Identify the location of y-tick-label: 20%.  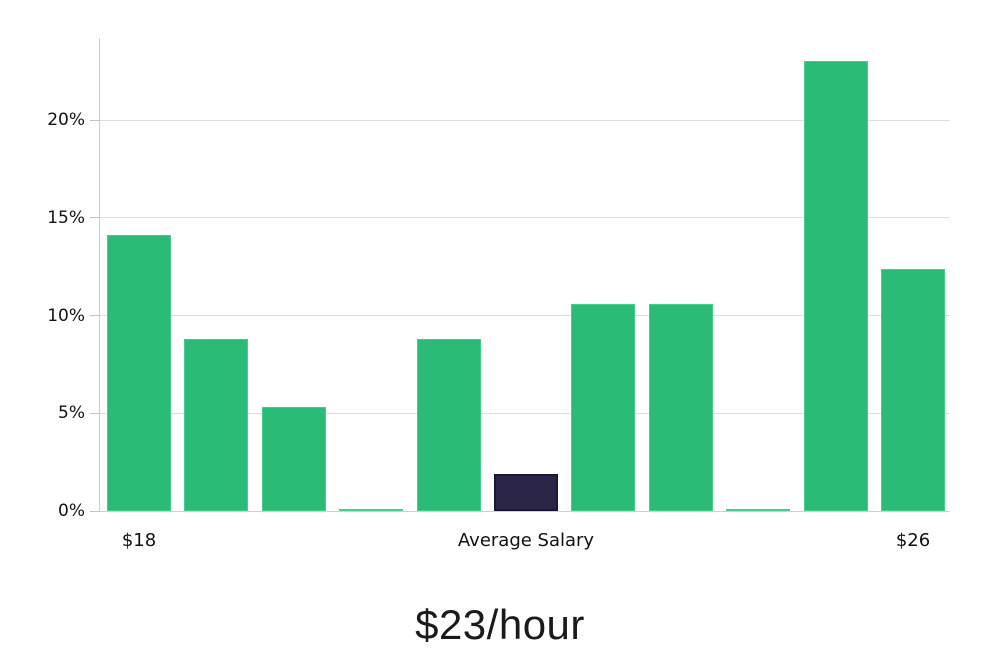
(66, 120).